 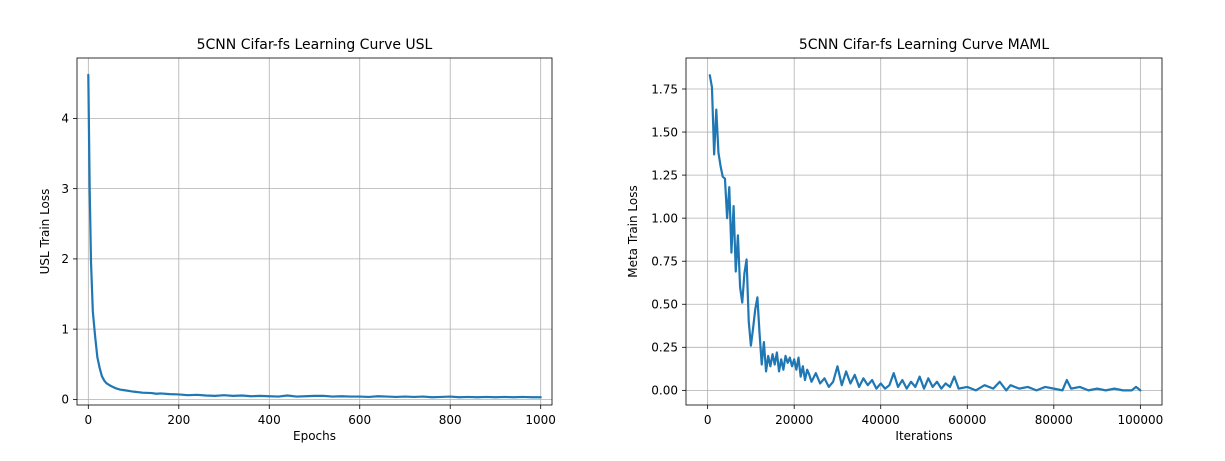 I want to click on usl-x-tick-label: 400, so click(x=269, y=420).